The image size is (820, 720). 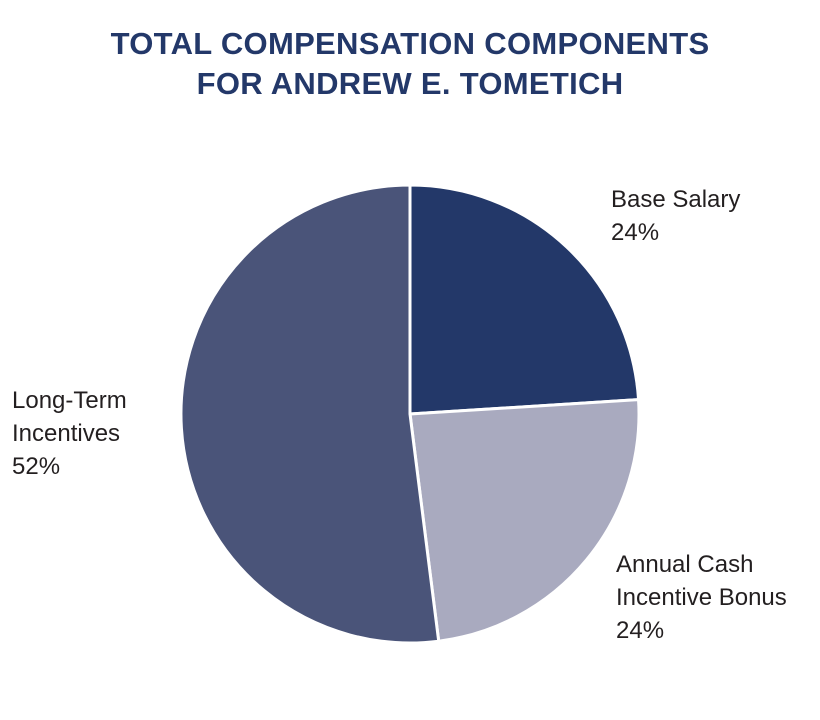 I want to click on pie-slice-annual-cash-incentive-bonus, so click(x=524, y=520).